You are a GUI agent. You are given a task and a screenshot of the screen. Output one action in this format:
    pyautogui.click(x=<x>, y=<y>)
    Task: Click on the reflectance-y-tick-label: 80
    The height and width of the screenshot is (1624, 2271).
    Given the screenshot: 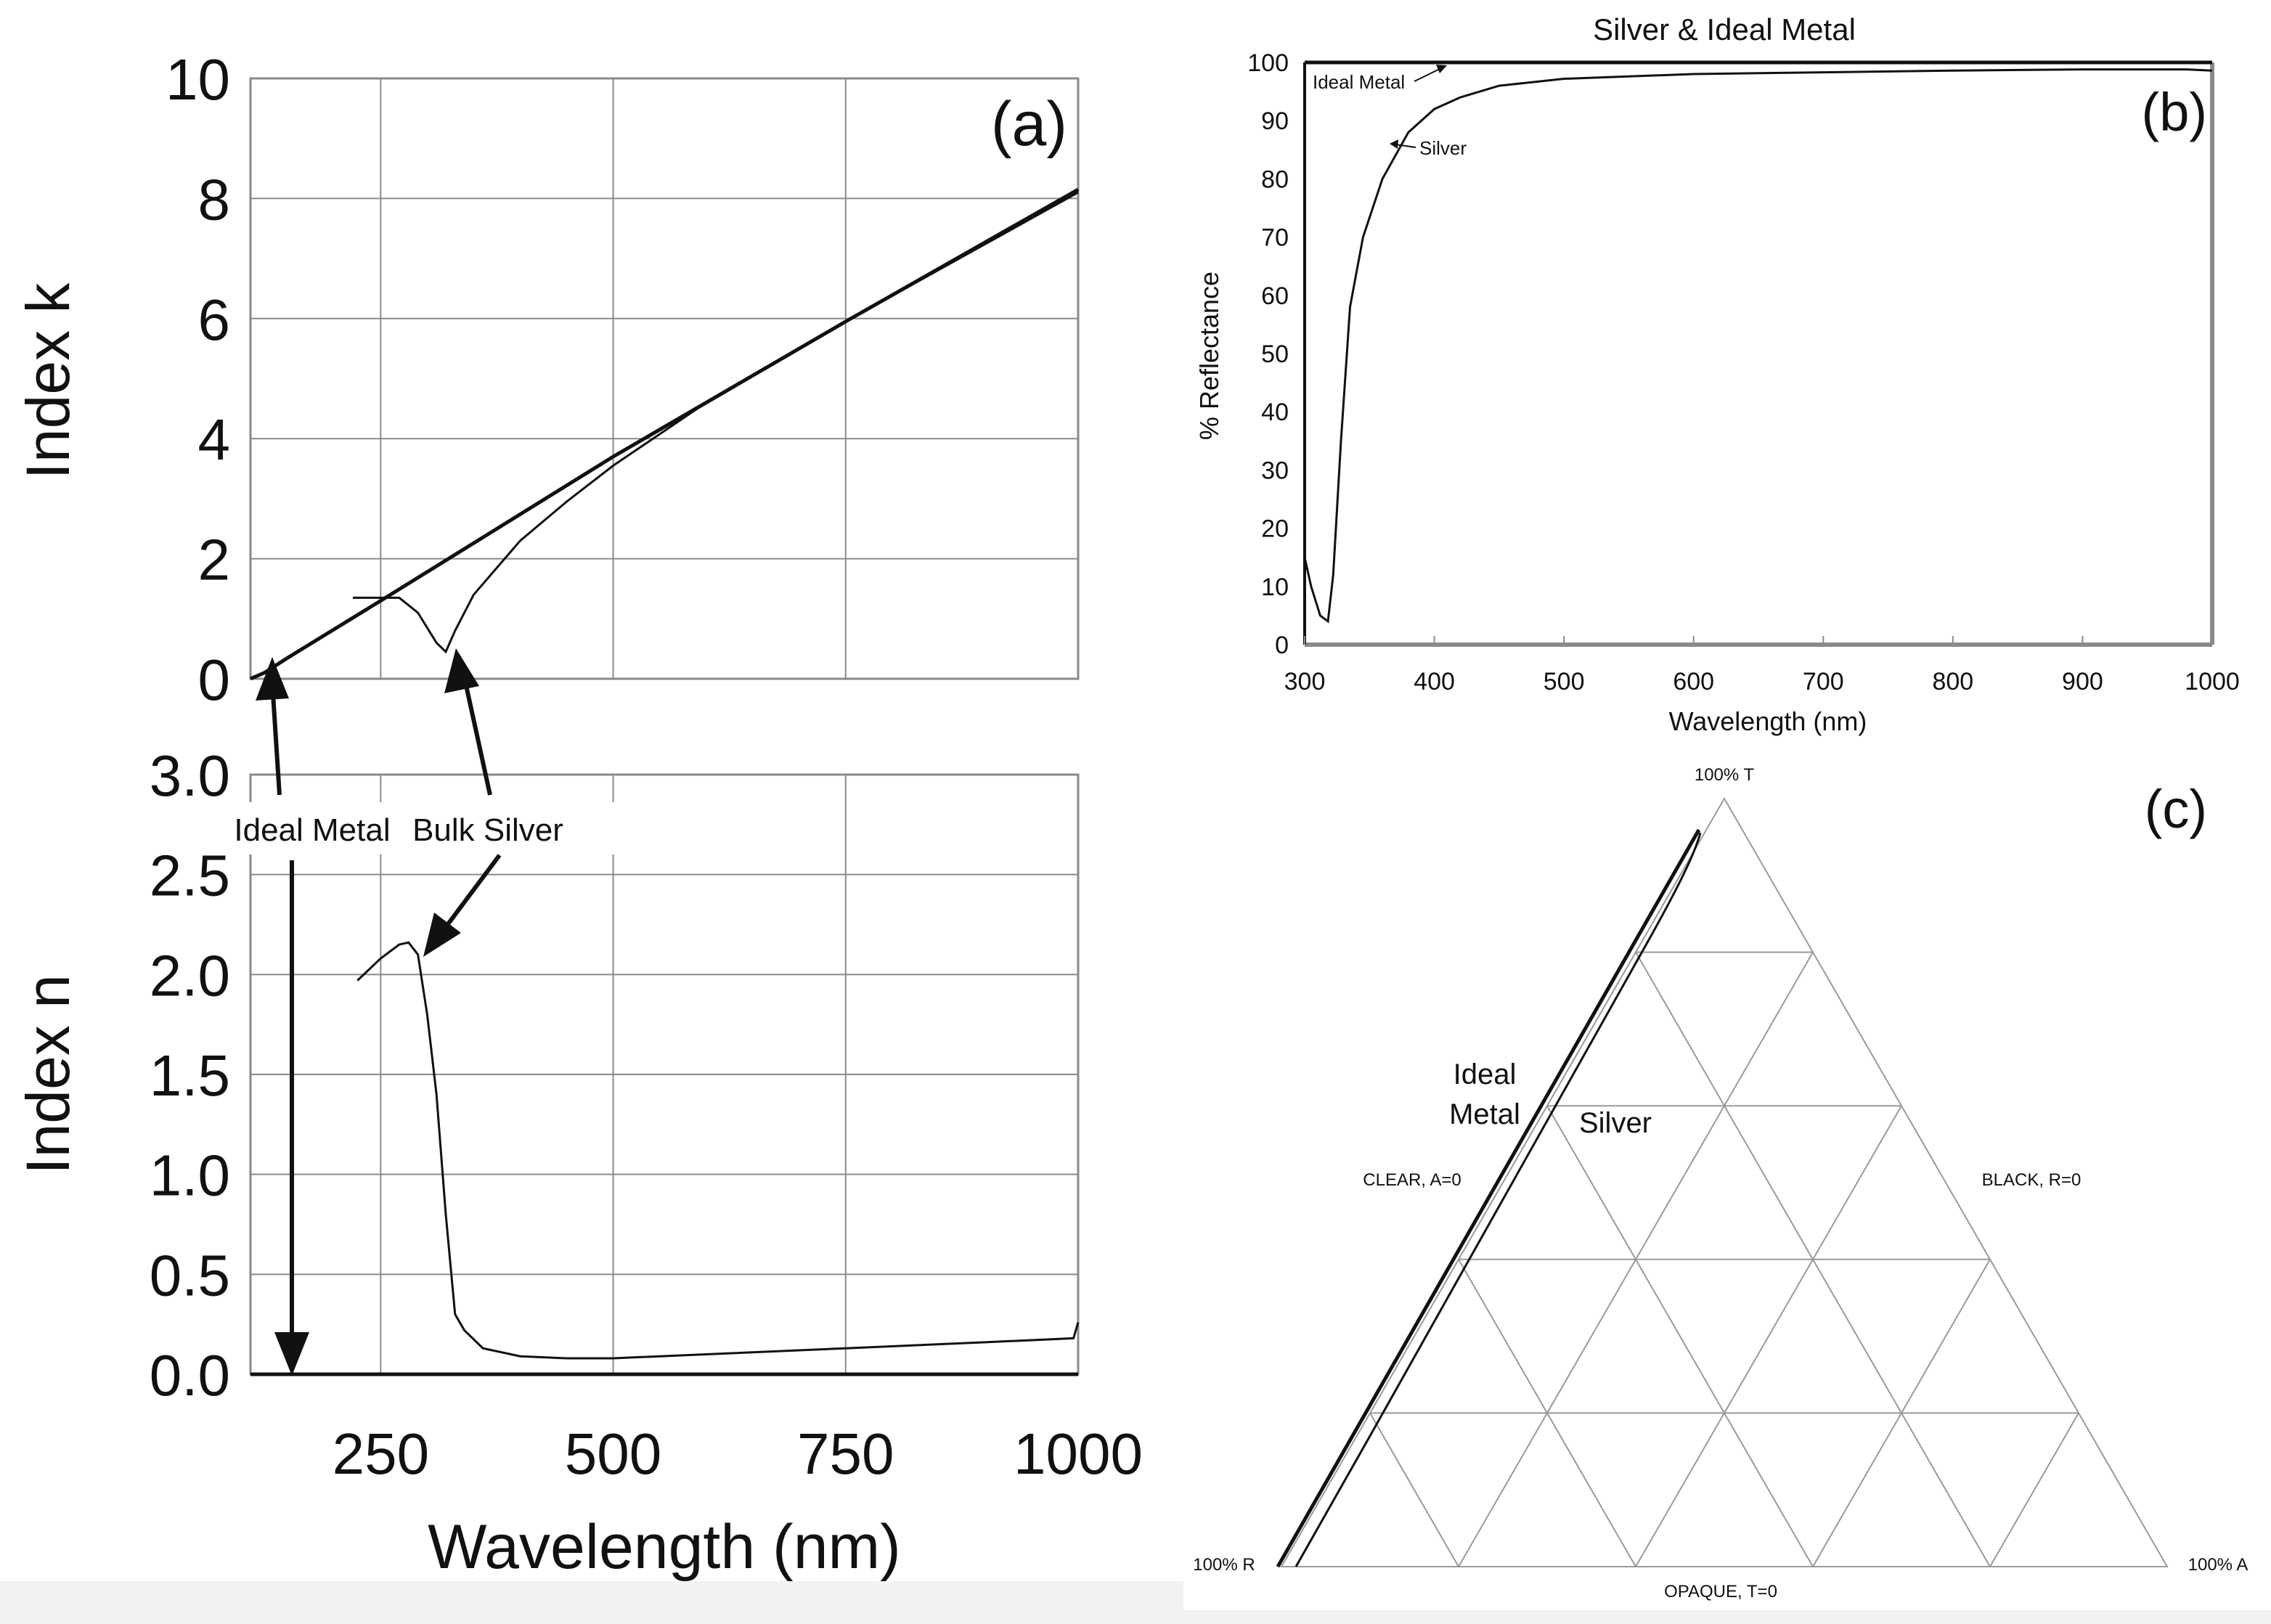 What is the action you would take?
    pyautogui.click(x=1275, y=180)
    